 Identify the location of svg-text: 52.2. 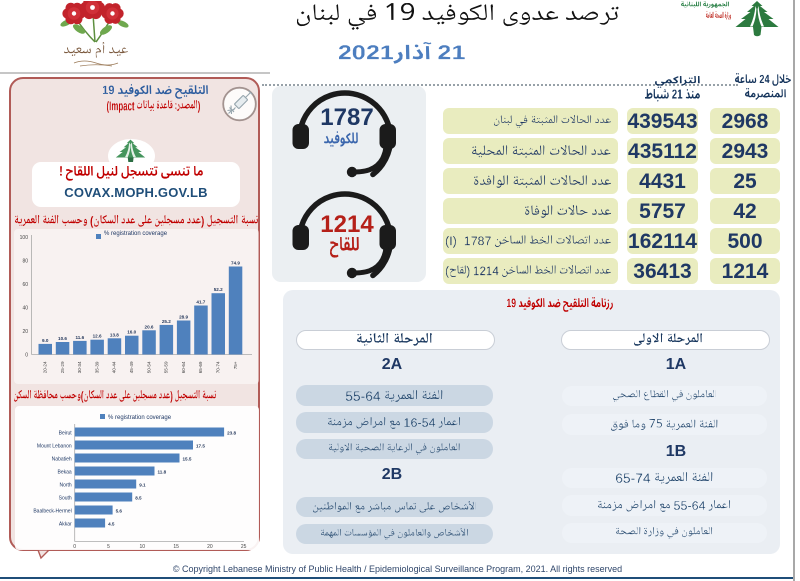
(218, 289).